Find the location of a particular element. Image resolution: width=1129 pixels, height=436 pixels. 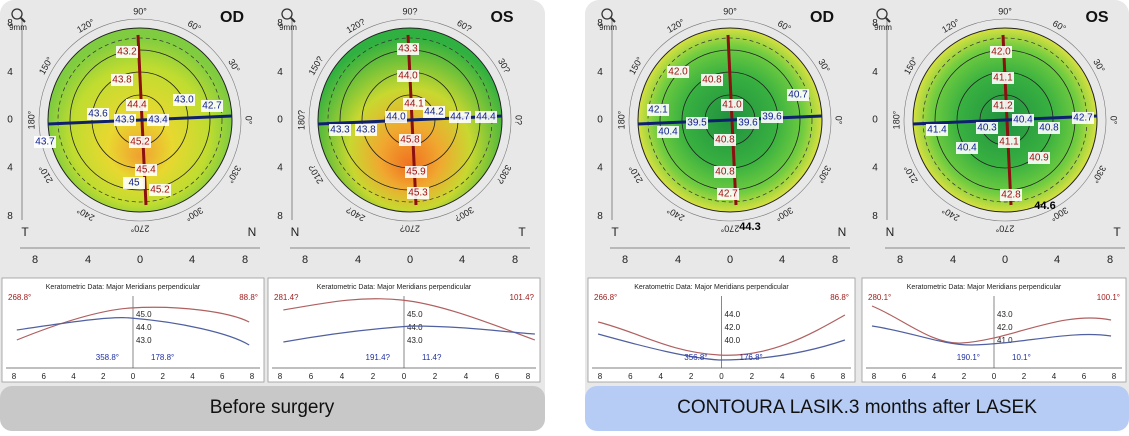

y-tick-label: 44.0 is located at coordinates (733, 314).